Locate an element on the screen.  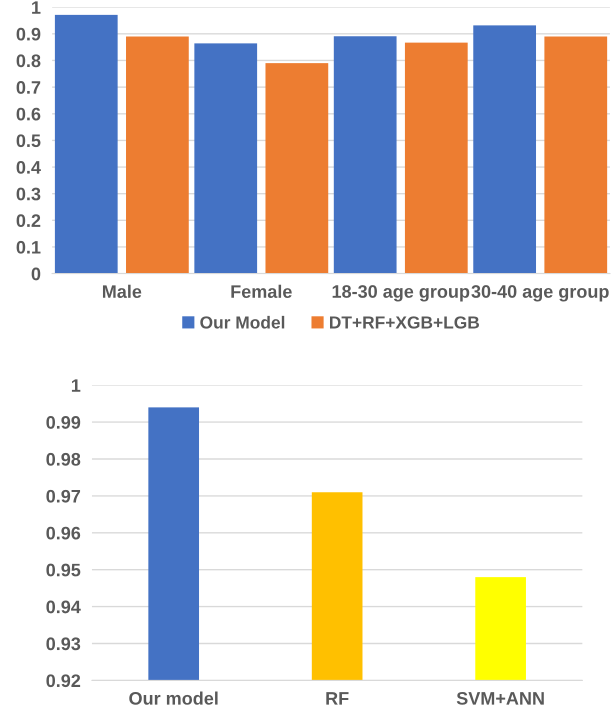
y-tick-label: 0.97 is located at coordinates (63, 496).